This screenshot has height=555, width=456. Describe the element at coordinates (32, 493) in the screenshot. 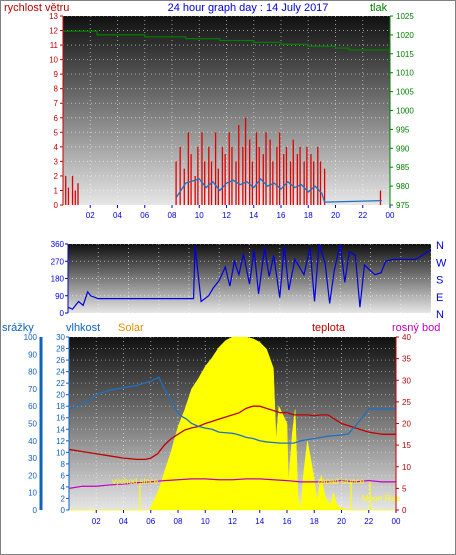

I see `rain-tick-label: 10` at that location.